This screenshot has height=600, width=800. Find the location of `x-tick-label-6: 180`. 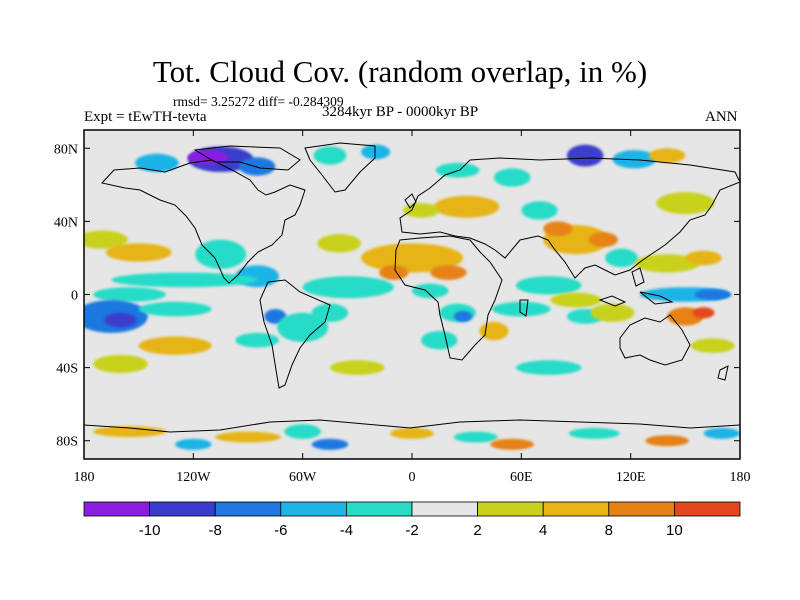

x-tick-label-6: 180 is located at coordinates (740, 477).